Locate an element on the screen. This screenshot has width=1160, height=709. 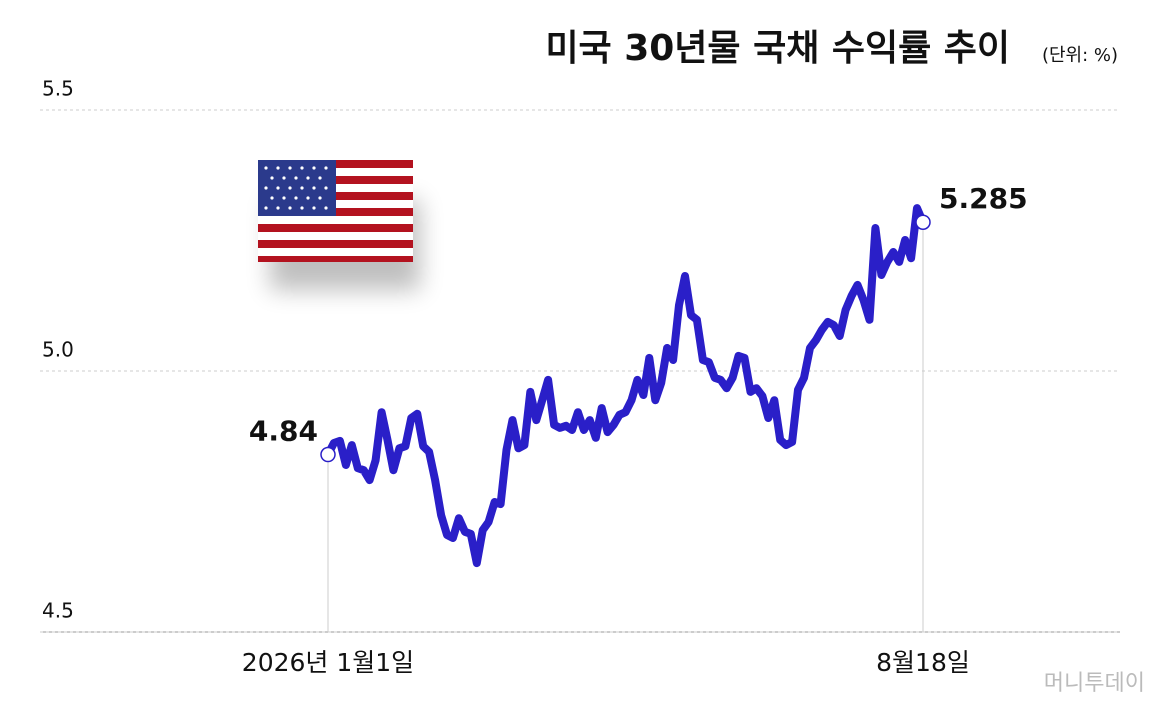
x-tick-label: 2026년 1월1일 is located at coordinates (328, 662).